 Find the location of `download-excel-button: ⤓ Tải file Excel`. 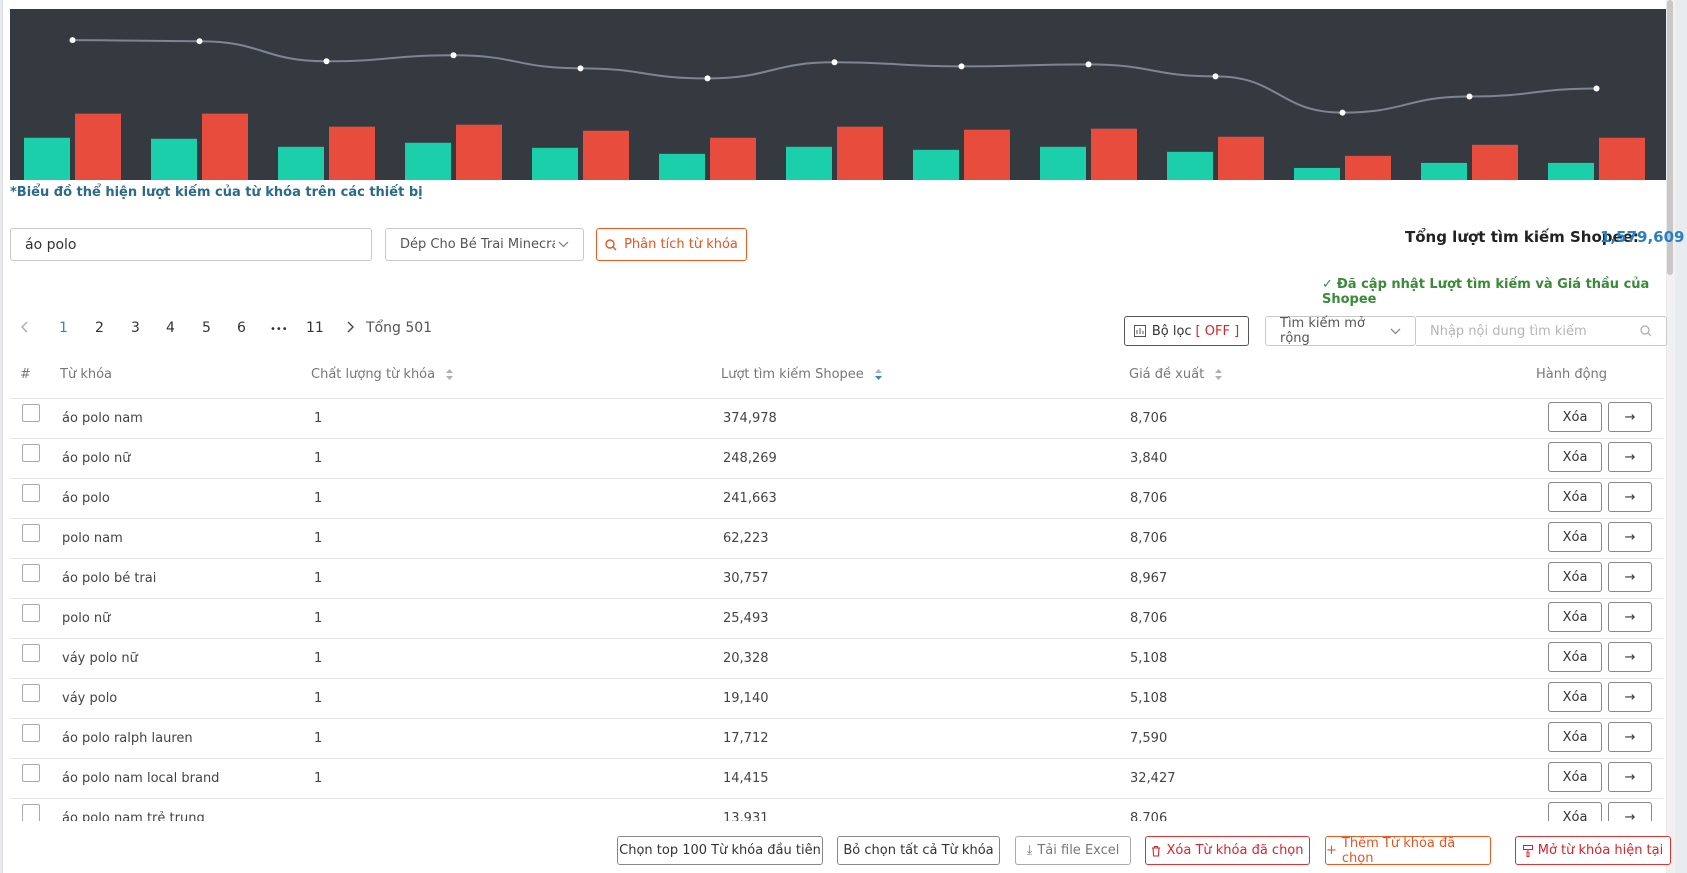

download-excel-button: ⤓ Tải file Excel is located at coordinates (1073, 850).